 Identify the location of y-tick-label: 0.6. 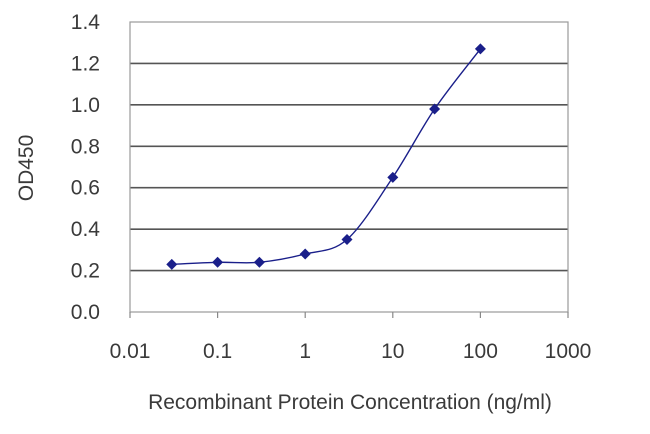
(85, 188).